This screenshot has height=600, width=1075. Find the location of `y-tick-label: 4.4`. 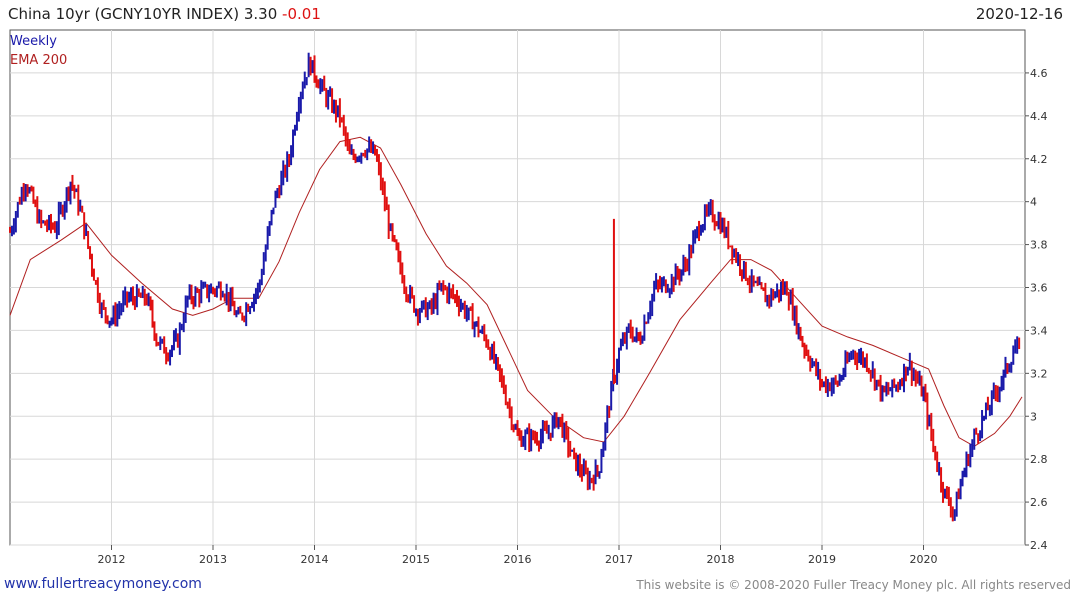

y-tick-label: 4.4 is located at coordinates (1039, 116).